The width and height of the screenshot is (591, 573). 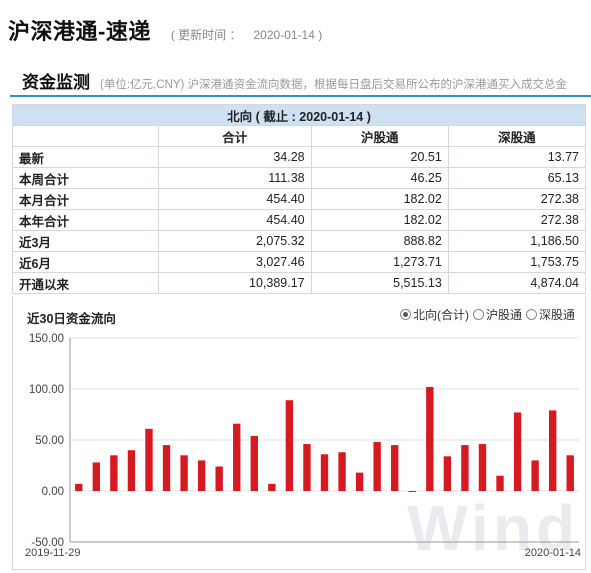 I want to click on legend-option-sh: 沪股通, so click(x=497, y=314).